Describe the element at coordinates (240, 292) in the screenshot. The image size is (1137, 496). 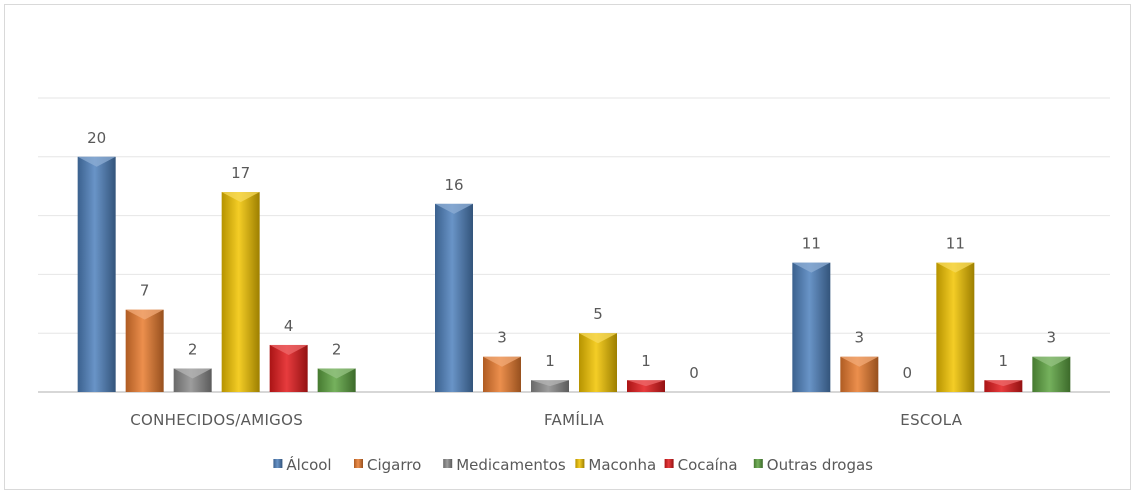
I see `bar-conhecidos-amigos-maconha` at that location.